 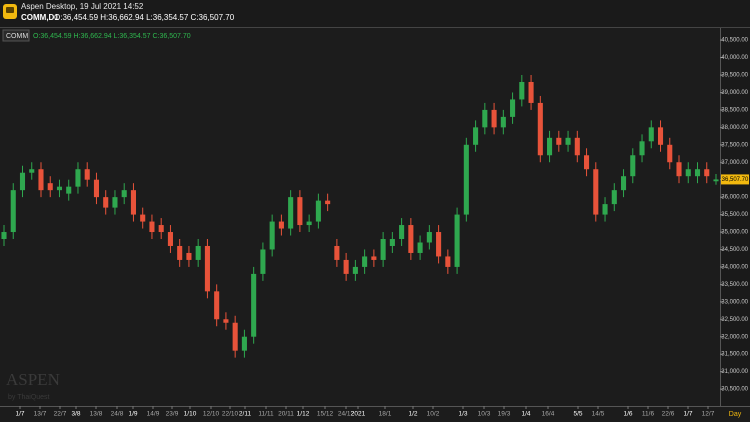 What do you see at coordinates (19, 414) in the screenshot?
I see `x-tick-label: 1/7` at bounding box center [19, 414].